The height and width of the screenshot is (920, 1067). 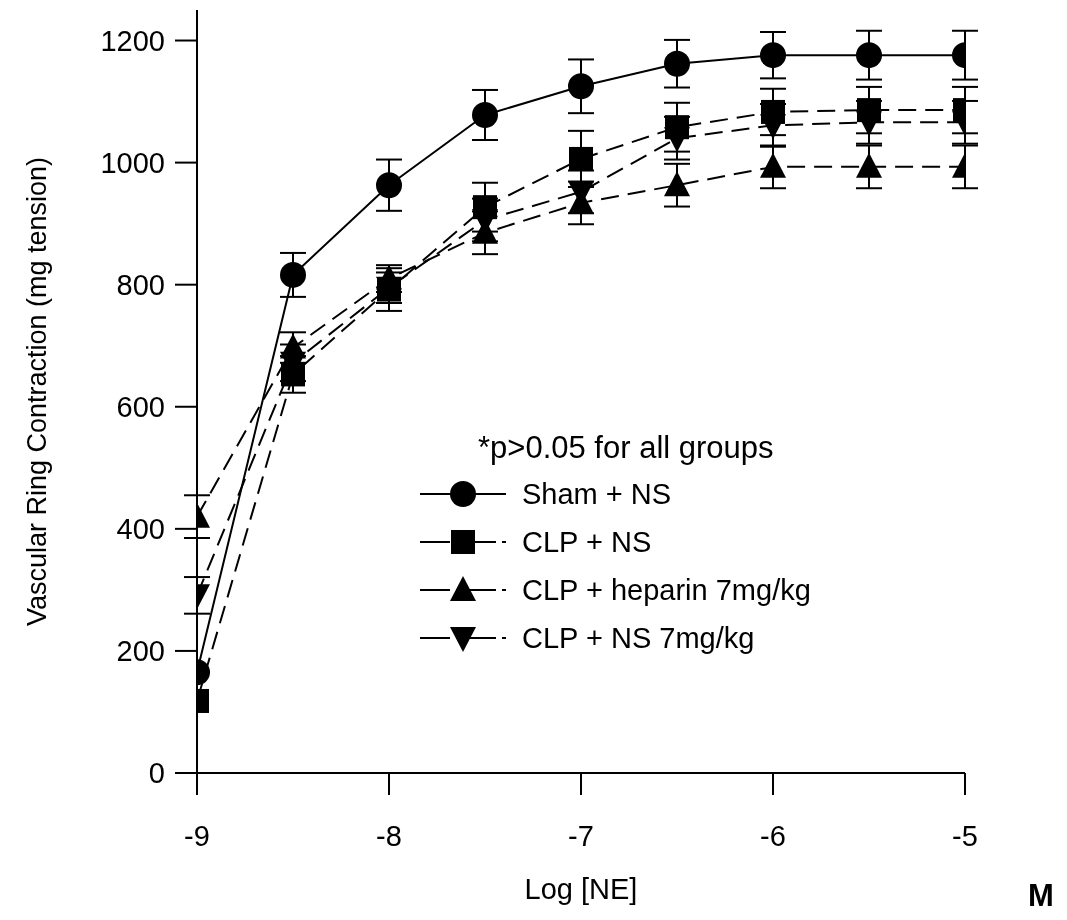 What do you see at coordinates (965, 835) in the screenshot?
I see `x-tick-label: -5` at bounding box center [965, 835].